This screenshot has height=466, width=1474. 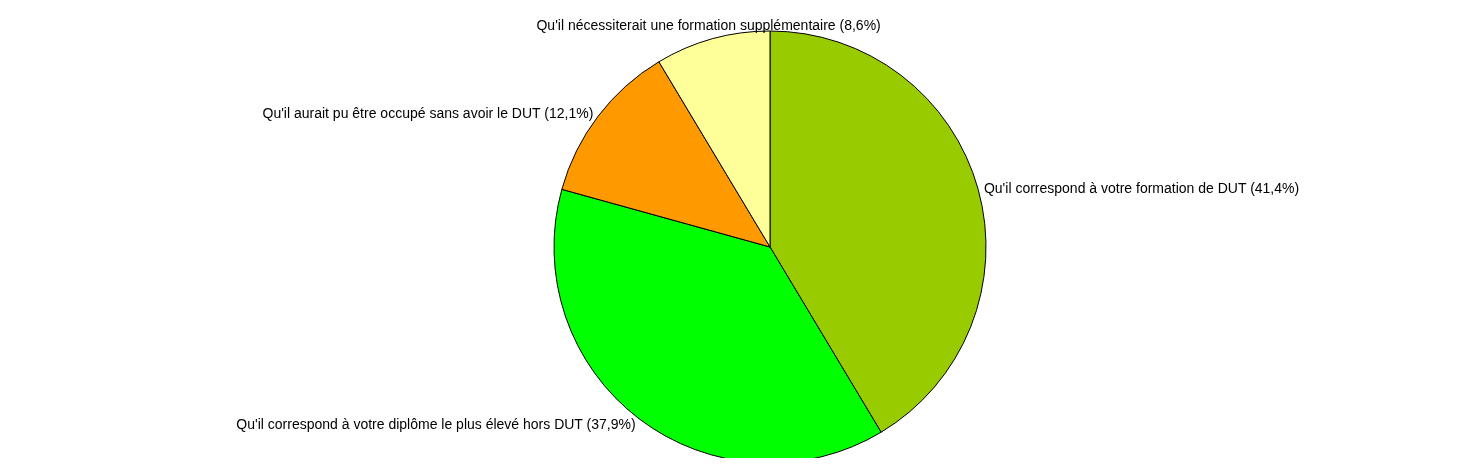 What do you see at coordinates (708, 25) in the screenshot?
I see `slice-label: Qu'il nécessiterait une formation supplémentaire (8,6%)` at bounding box center [708, 25].